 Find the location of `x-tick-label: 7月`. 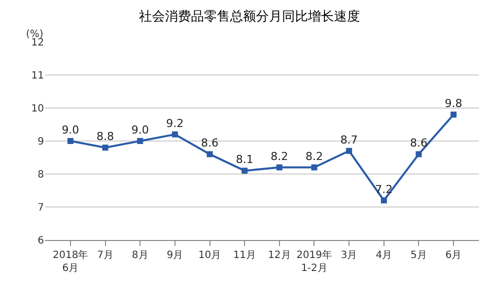

x-tick-label: 7月 is located at coordinates (105, 255).